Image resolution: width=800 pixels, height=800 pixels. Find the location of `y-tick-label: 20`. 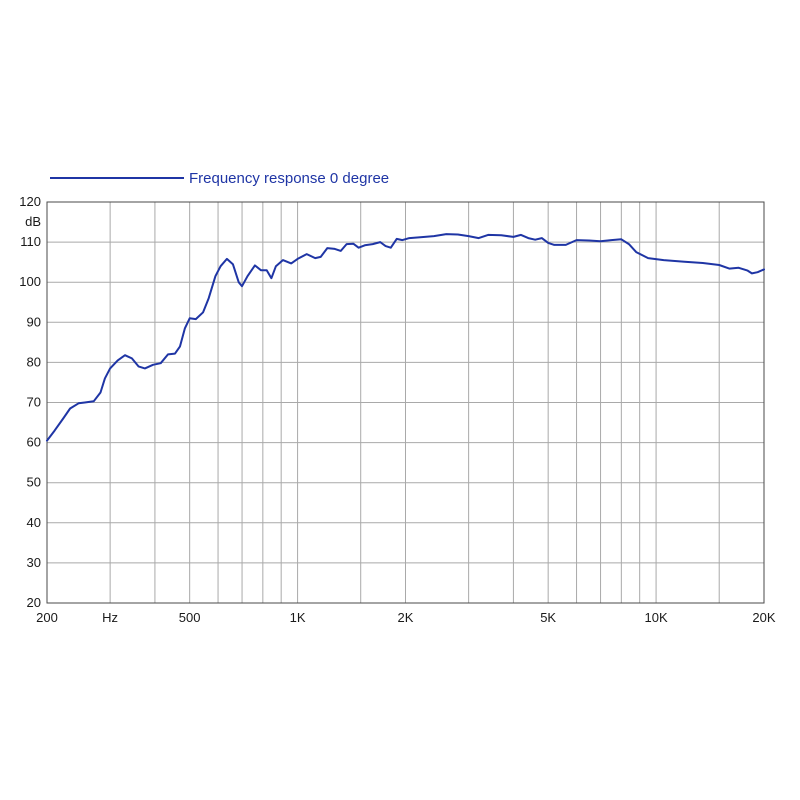

y-tick-label: 20 is located at coordinates (34, 602).